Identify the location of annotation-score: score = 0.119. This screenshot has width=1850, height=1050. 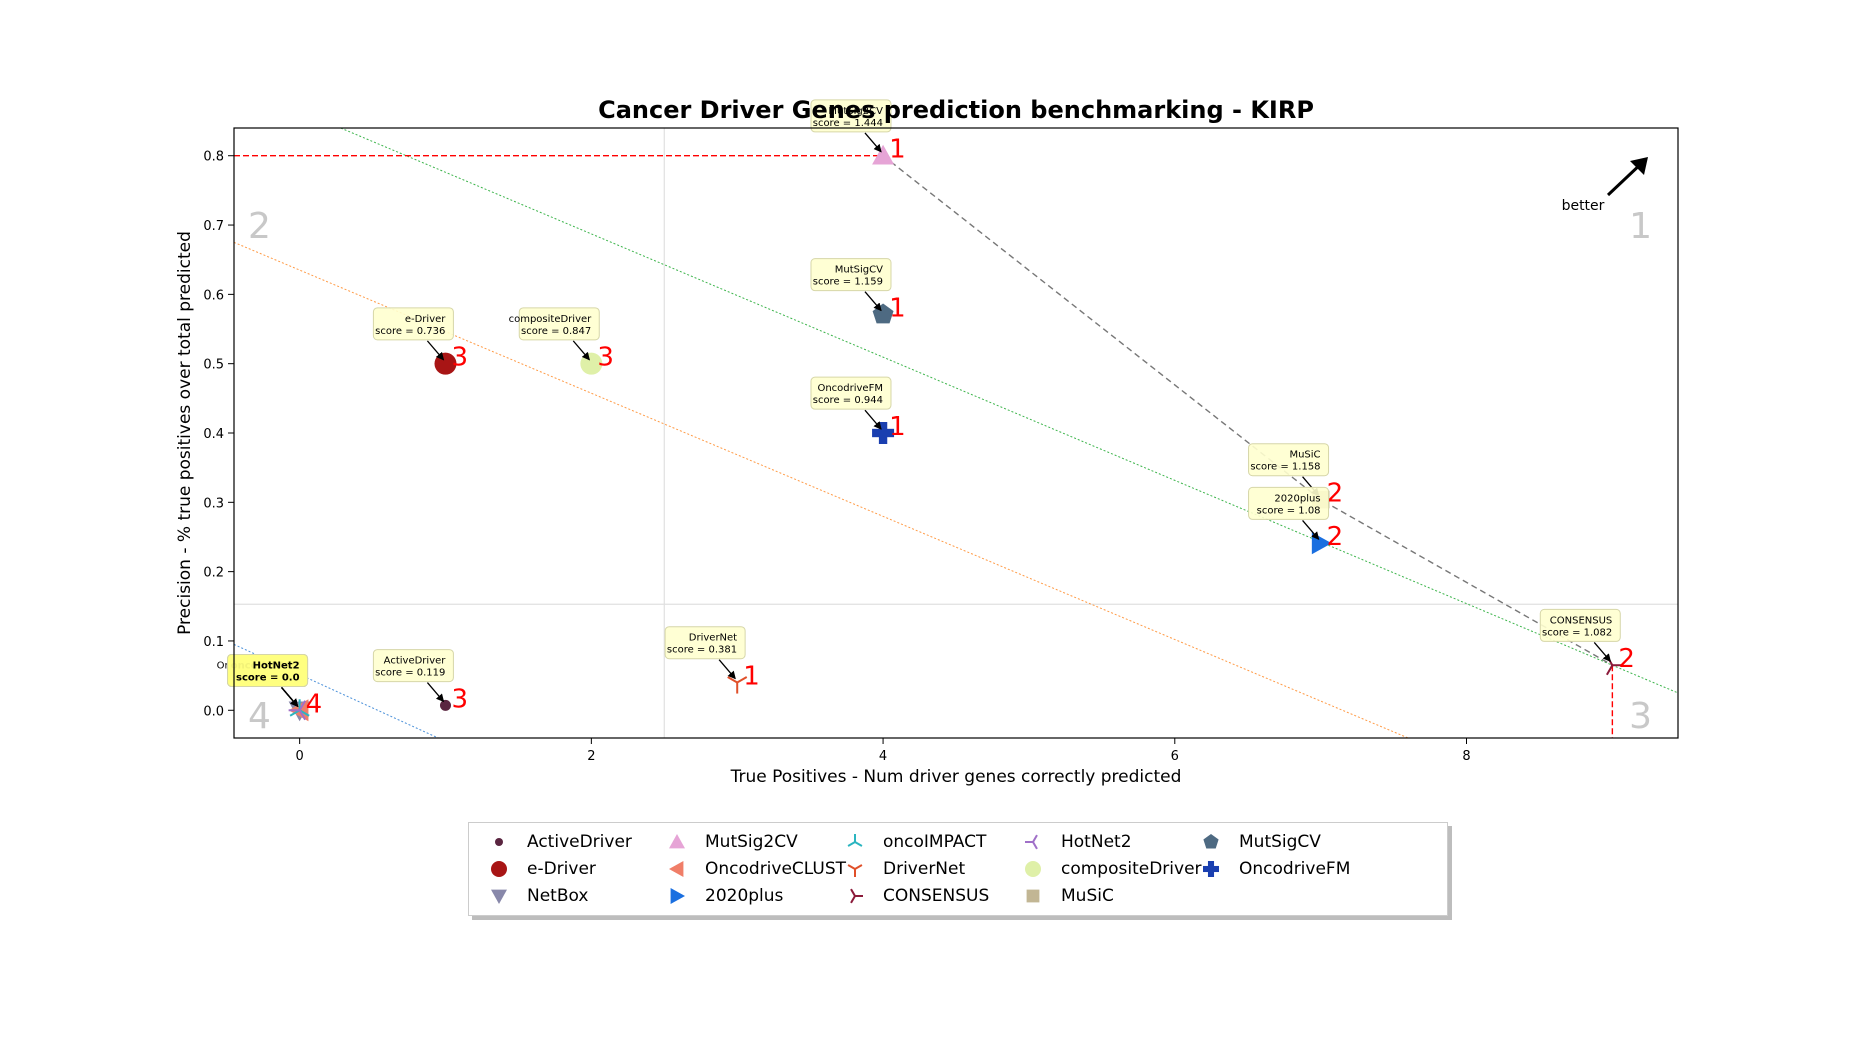
(410, 673).